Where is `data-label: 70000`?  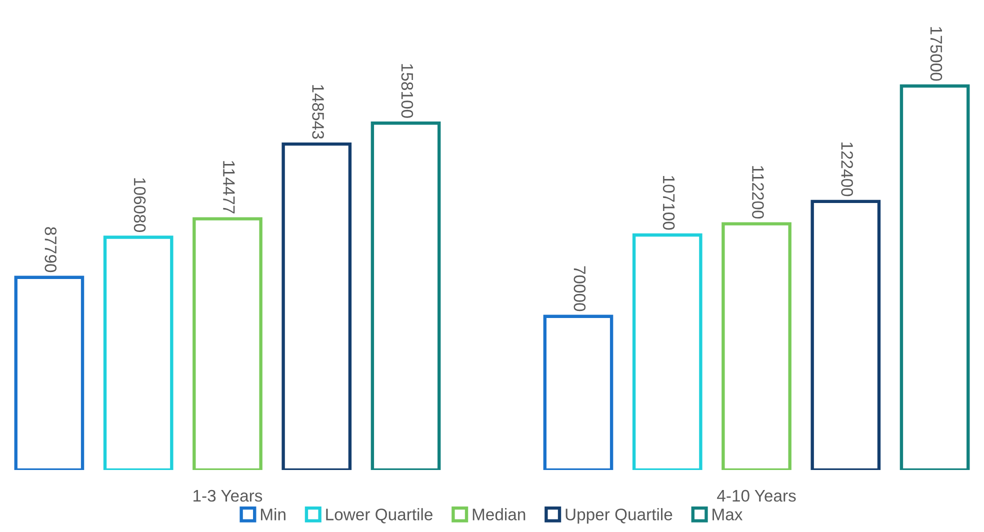
data-label: 70000 is located at coordinates (580, 289).